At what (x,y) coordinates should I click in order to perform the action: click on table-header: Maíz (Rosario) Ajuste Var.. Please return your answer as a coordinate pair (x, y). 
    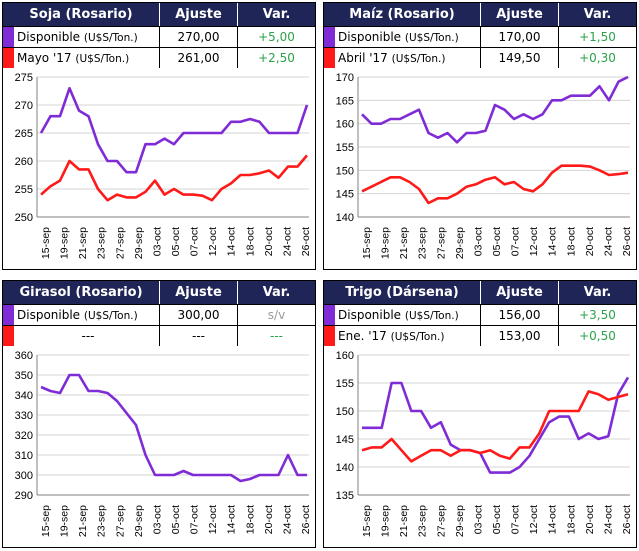
    Looking at the image, I should click on (480, 14).